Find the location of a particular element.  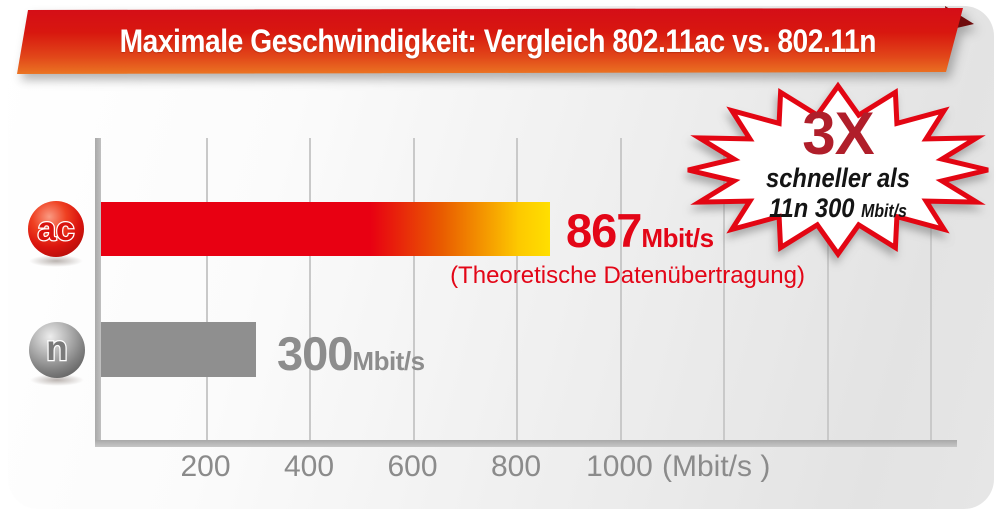

x-tick-label: 800 is located at coordinates (516, 466).